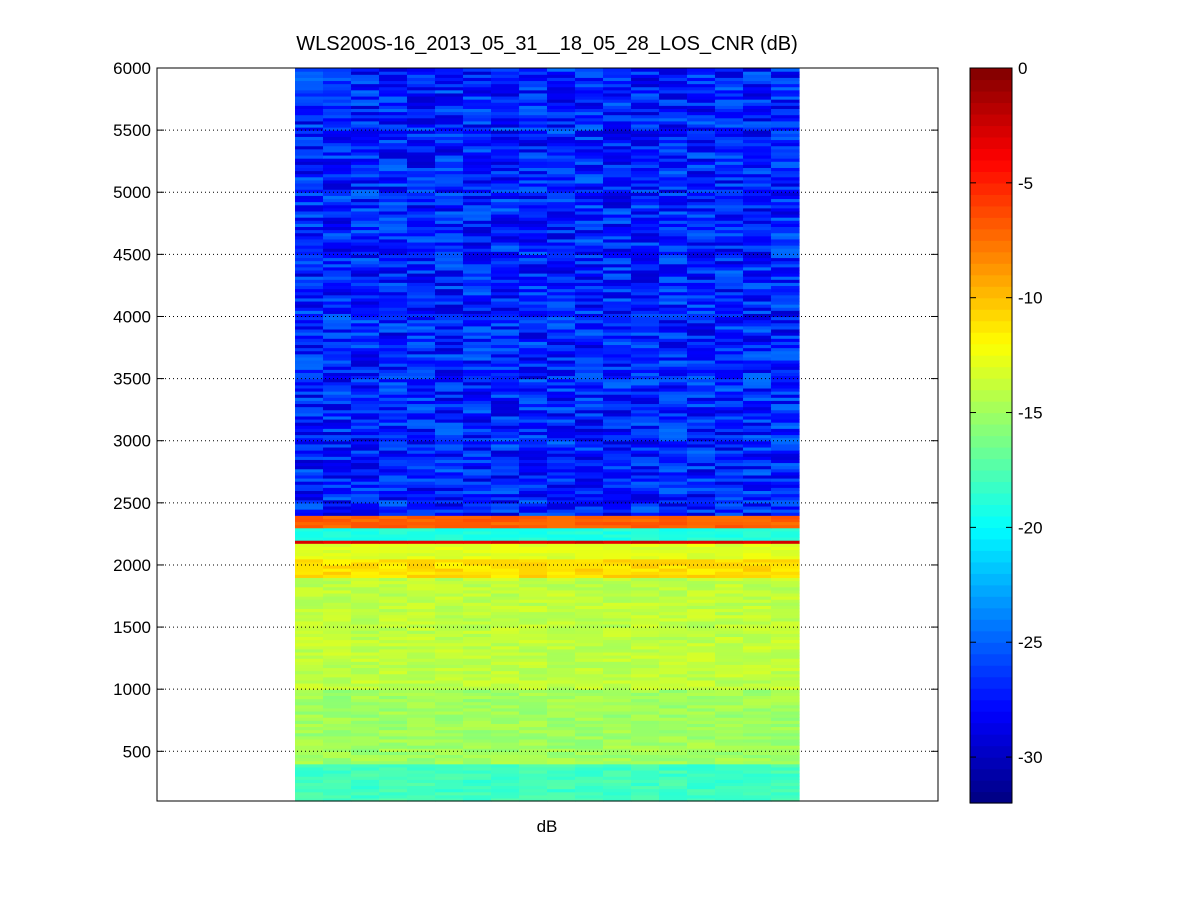  What do you see at coordinates (132, 379) in the screenshot?
I see `y-tick-label: 3500` at bounding box center [132, 379].